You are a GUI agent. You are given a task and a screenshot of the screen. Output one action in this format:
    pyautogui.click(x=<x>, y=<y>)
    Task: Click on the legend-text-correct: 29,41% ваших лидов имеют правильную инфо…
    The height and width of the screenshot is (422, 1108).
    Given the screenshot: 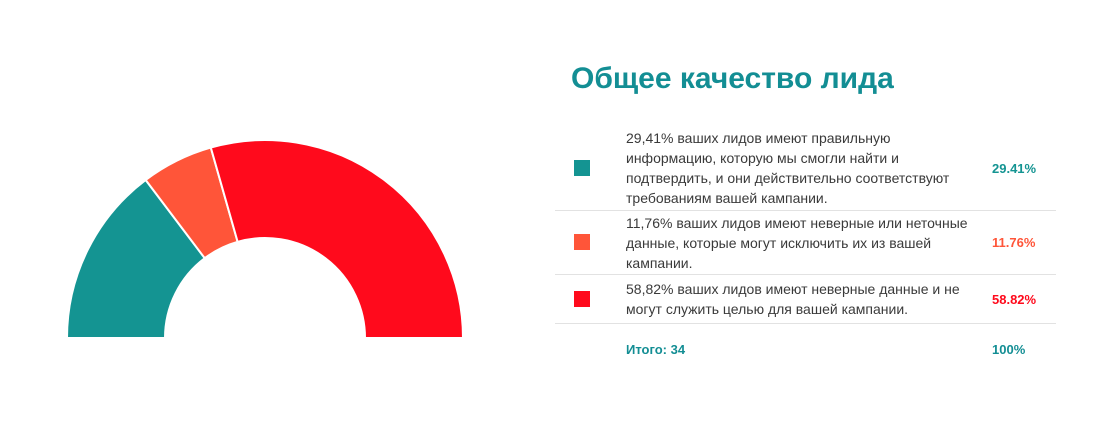 What is the action you would take?
    pyautogui.click(x=806, y=168)
    